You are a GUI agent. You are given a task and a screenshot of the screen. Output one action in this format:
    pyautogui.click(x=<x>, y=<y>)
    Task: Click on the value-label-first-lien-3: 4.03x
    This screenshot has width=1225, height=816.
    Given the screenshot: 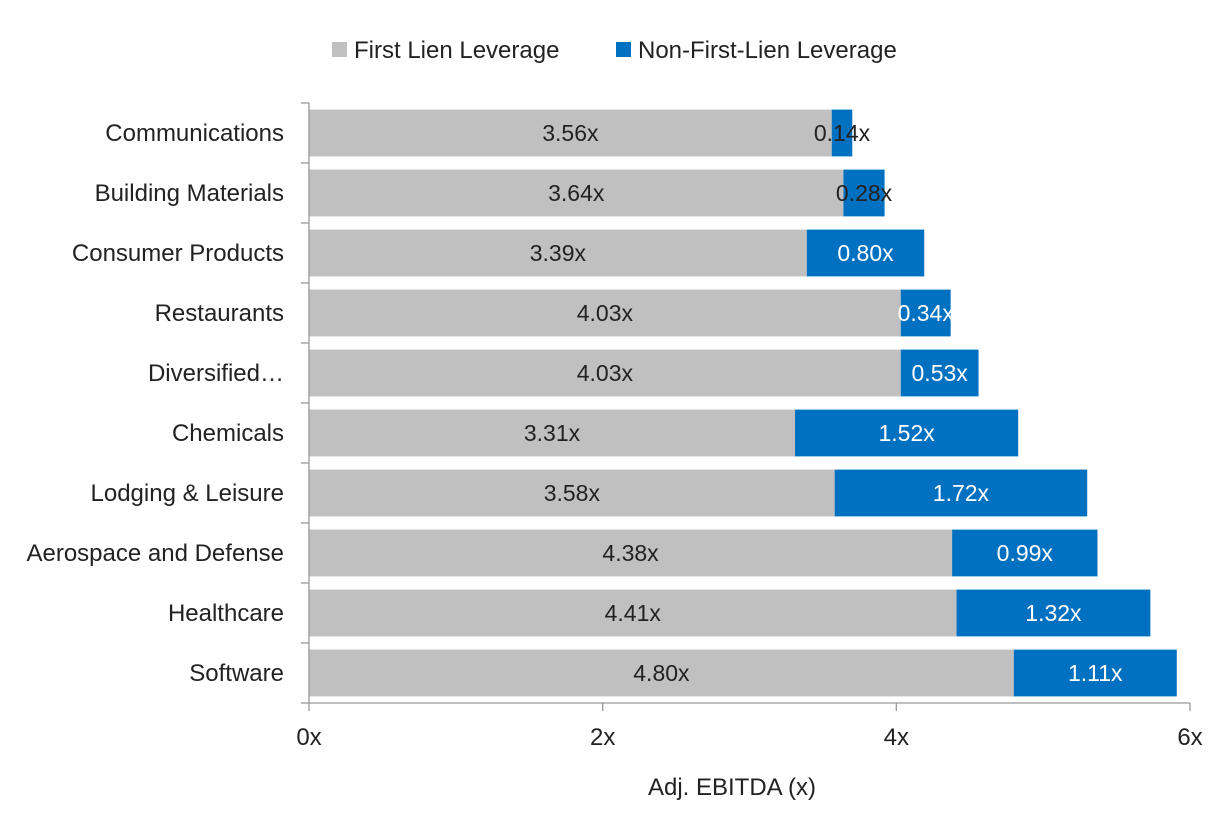 What is the action you would take?
    pyautogui.click(x=605, y=313)
    